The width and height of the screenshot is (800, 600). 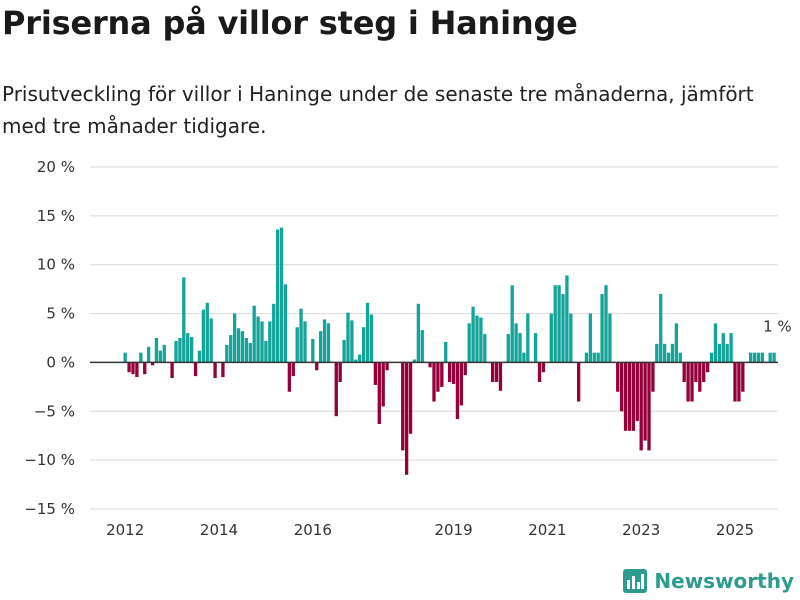 I want to click on y-tick-label: 0 %, so click(x=60, y=362).